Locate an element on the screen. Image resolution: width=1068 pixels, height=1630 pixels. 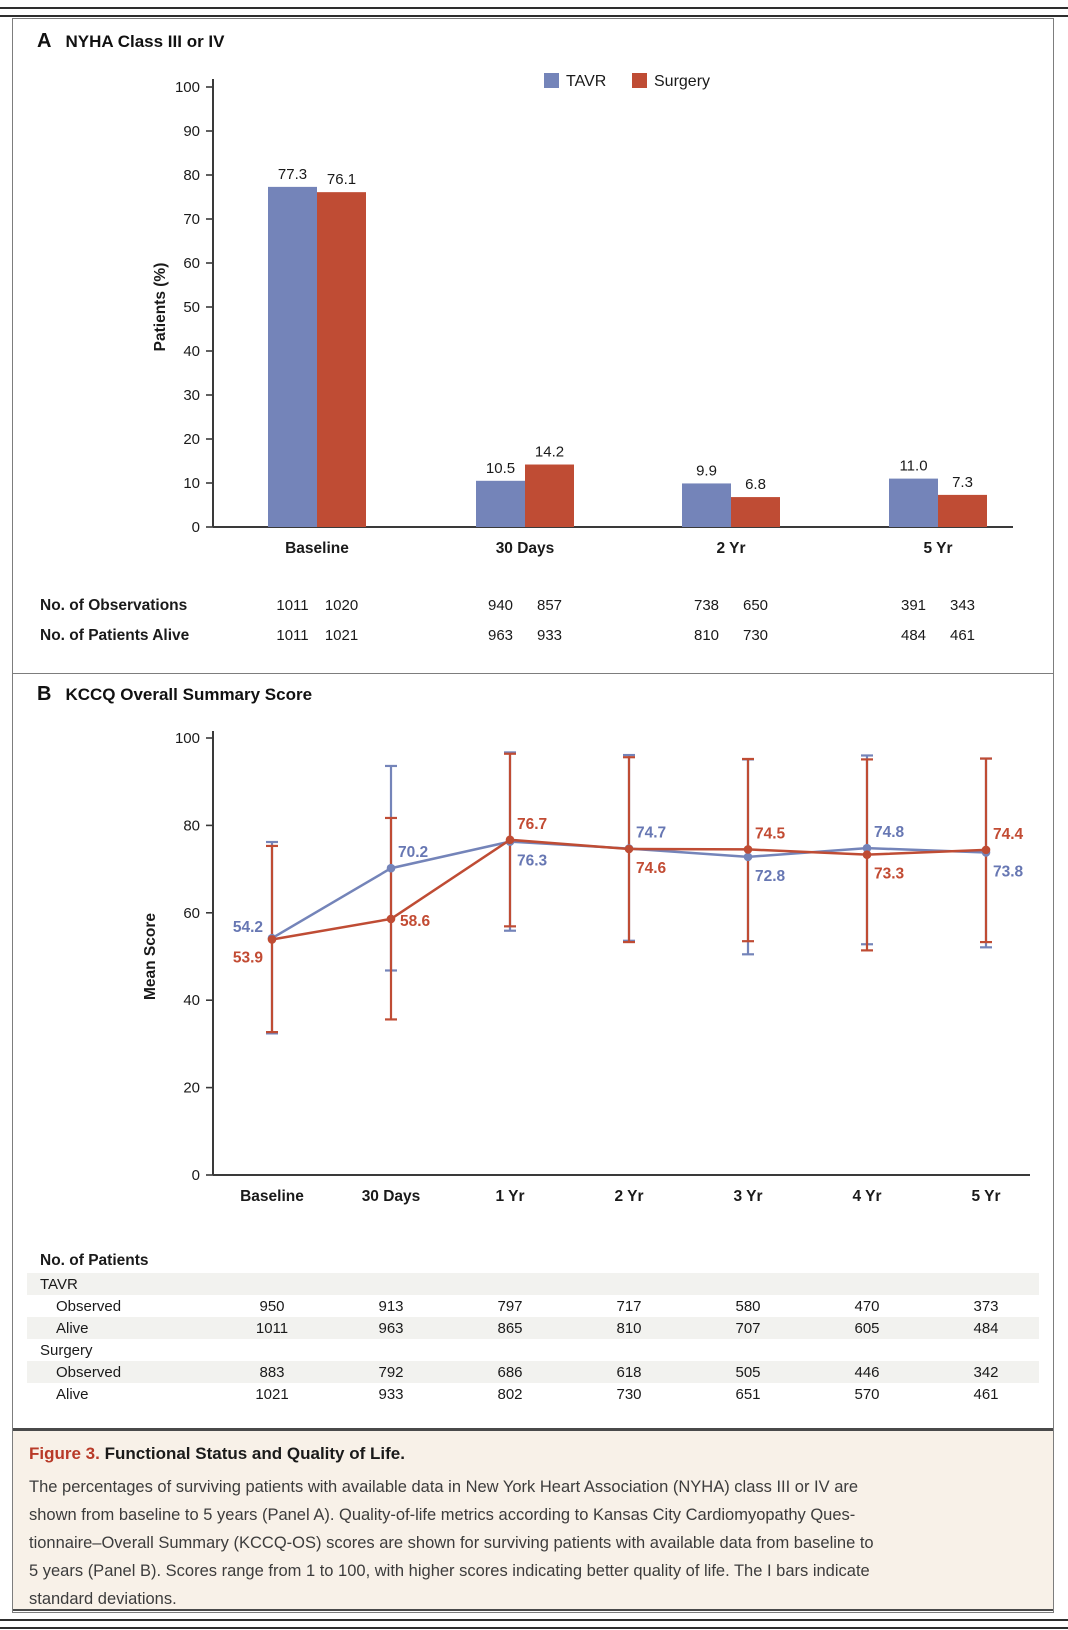
table-cell: 651 is located at coordinates (747, 1394).